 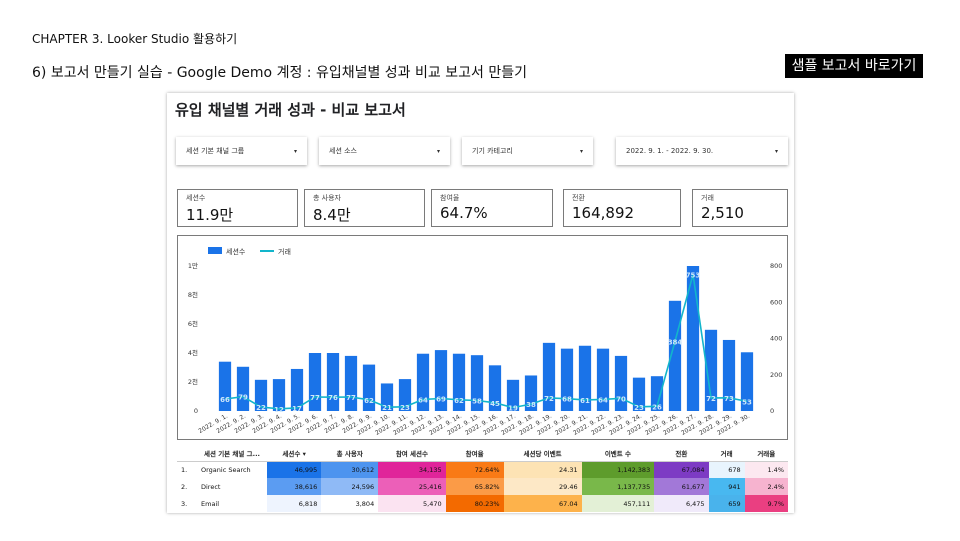 What do you see at coordinates (294, 453) in the screenshot?
I see `sort-column-header: 세션수 ▾` at bounding box center [294, 453].